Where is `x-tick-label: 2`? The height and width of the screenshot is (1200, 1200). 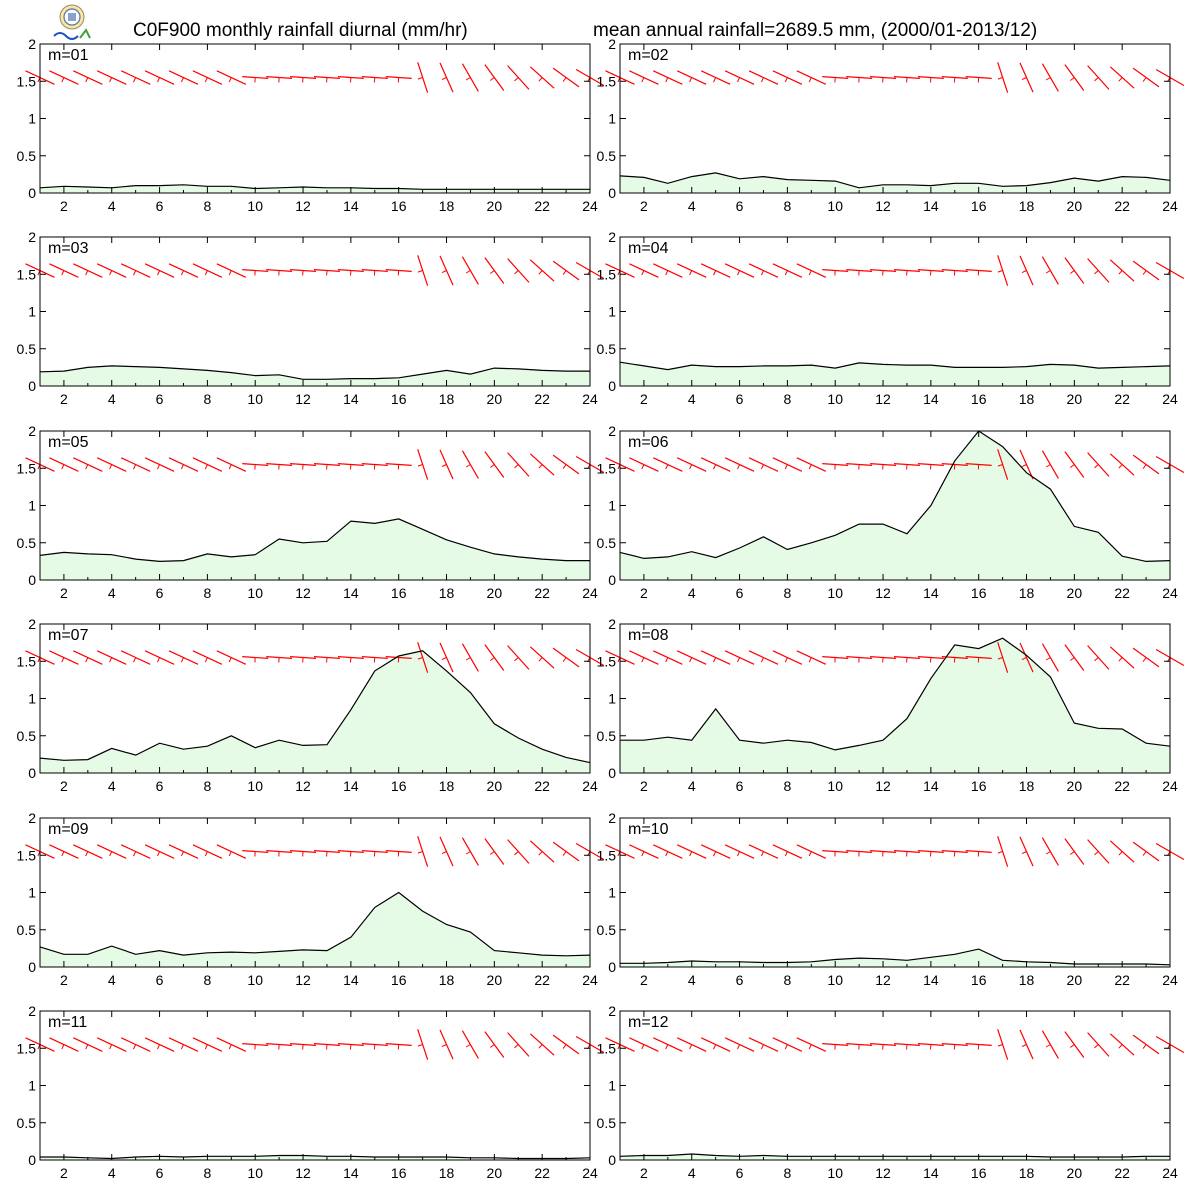 x-tick-label: 2 is located at coordinates (644, 786).